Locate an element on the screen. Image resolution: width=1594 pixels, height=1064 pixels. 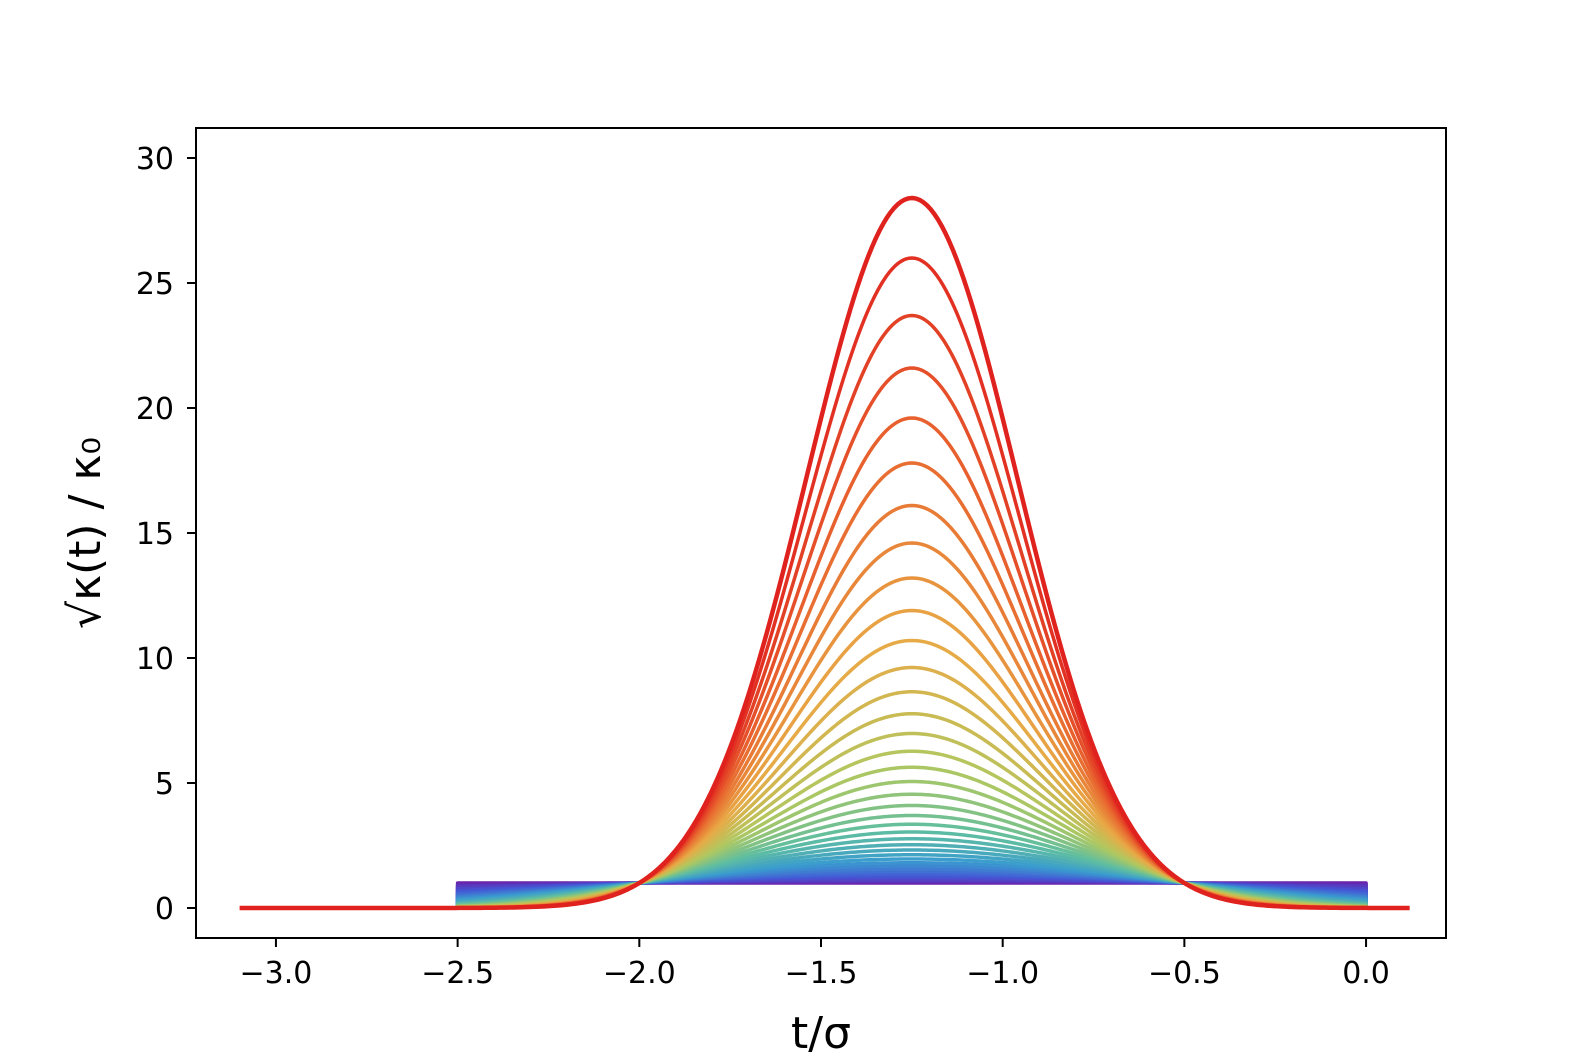
x-tick-label: −2.0 is located at coordinates (639, 973).